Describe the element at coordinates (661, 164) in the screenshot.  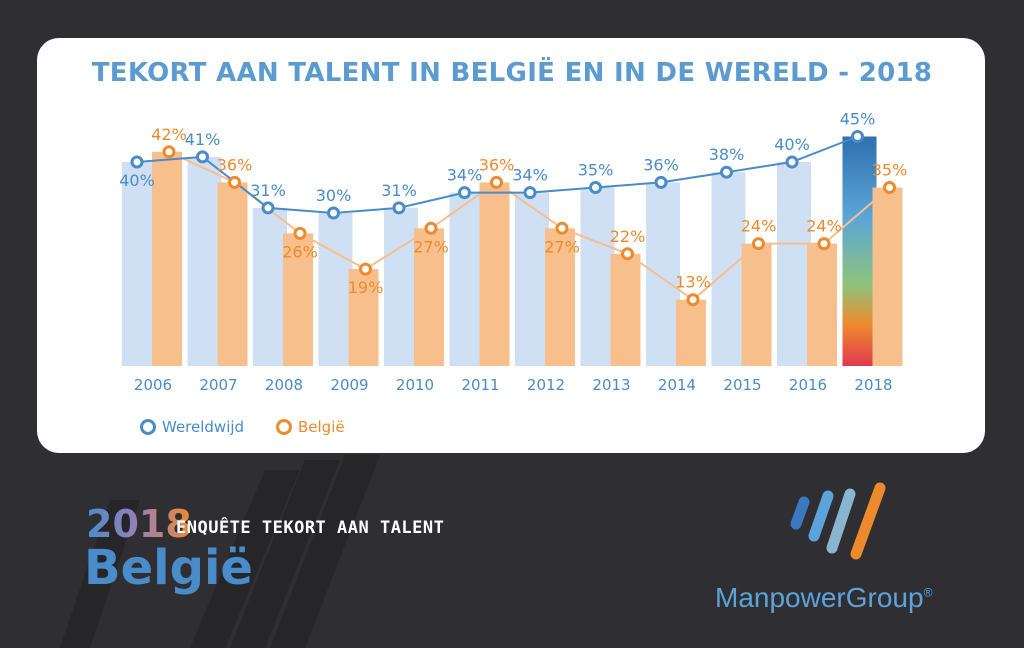
I see `data-label-wereldwijd: 36%` at that location.